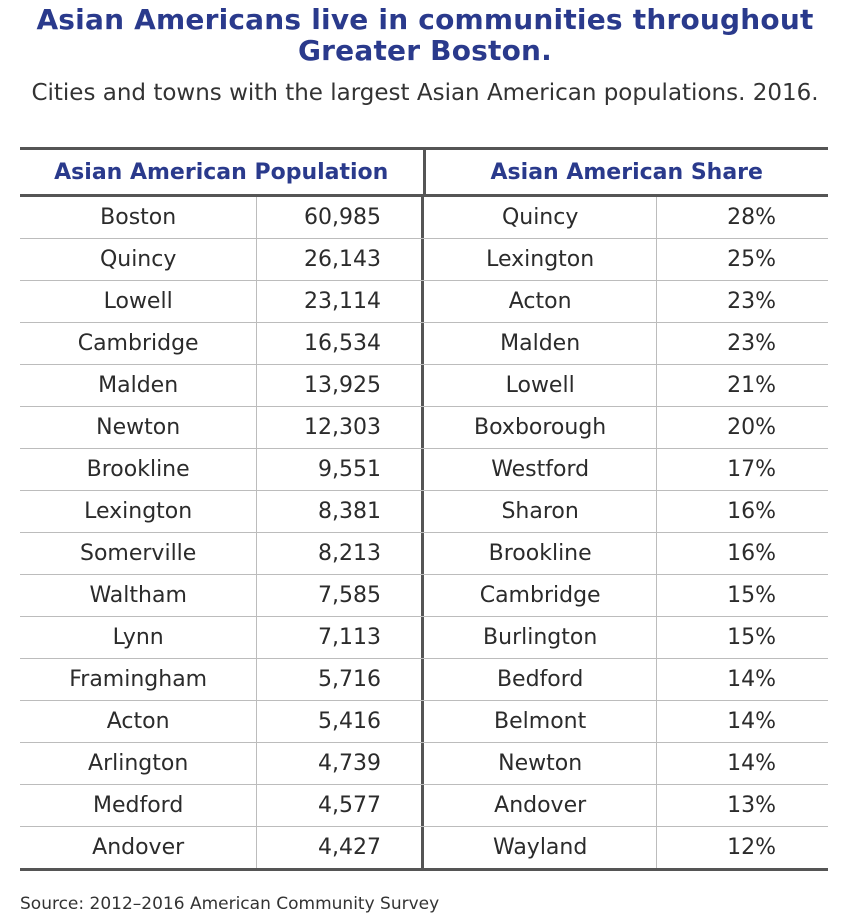 The image size is (850, 922). What do you see at coordinates (340, 301) in the screenshot?
I see `population-value-cell: 23,114` at bounding box center [340, 301].